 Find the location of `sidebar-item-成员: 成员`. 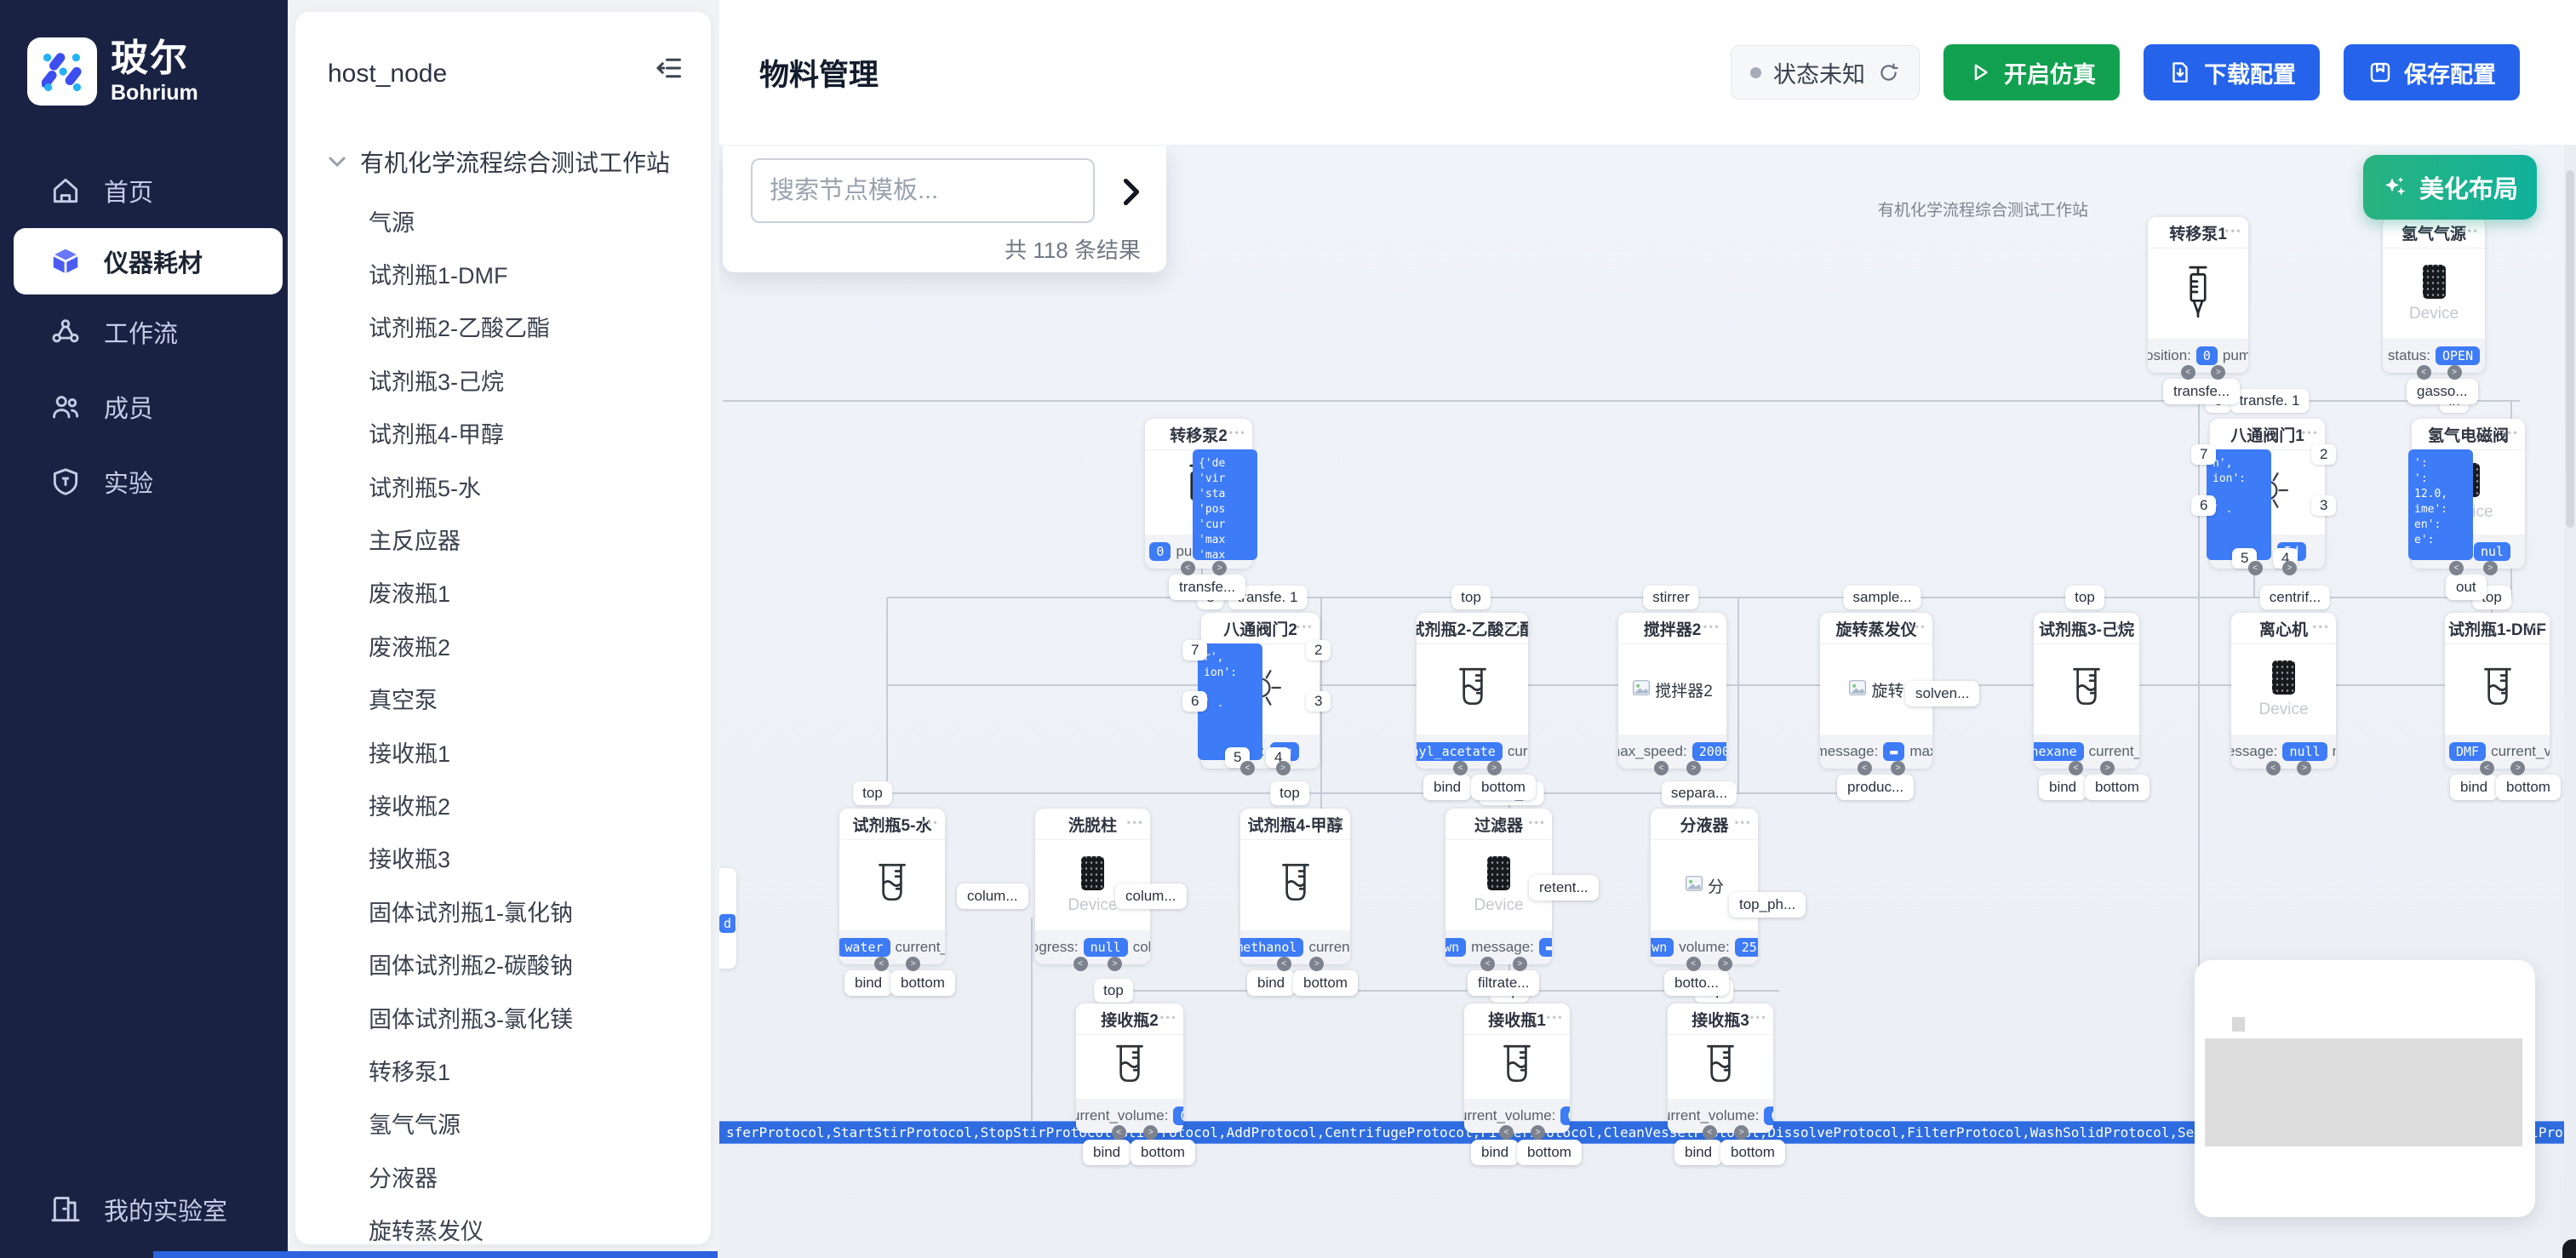

sidebar-item-成员: 成员 is located at coordinates (144, 406).